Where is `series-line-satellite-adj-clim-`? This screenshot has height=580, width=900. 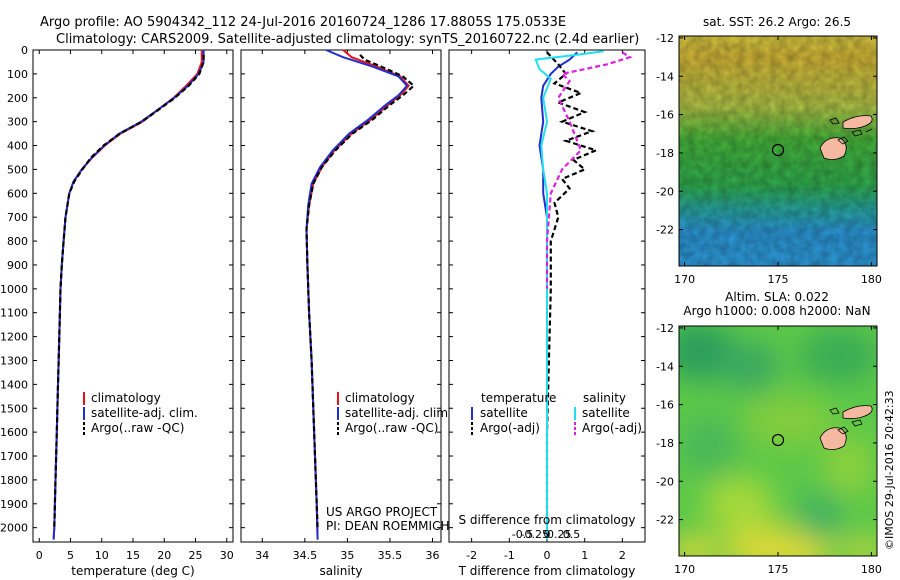
series-line-satellite-adj-clim- is located at coordinates (357, 294).